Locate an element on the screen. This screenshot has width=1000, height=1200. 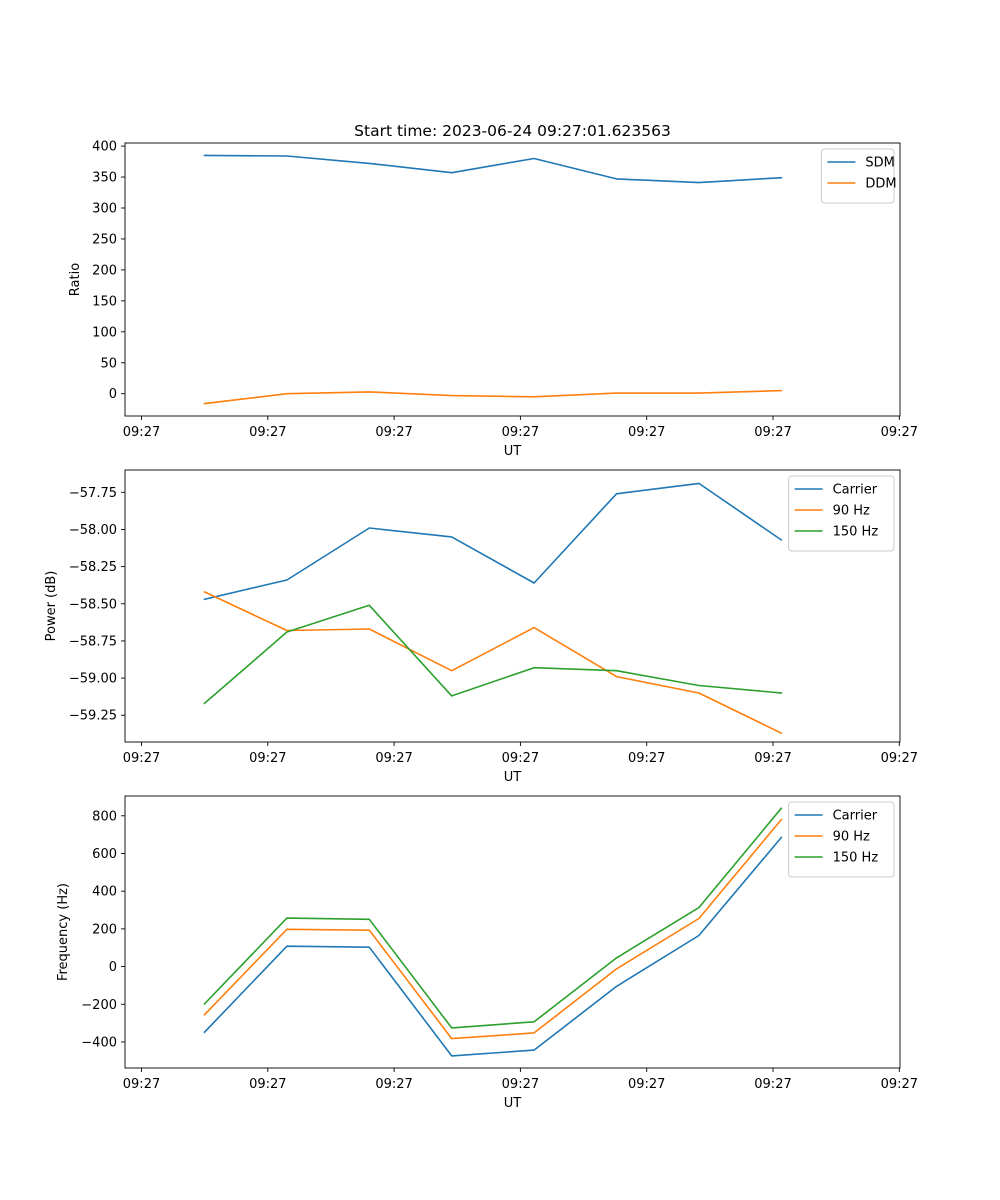
y-tick-label: −59.25 is located at coordinates (93, 716).